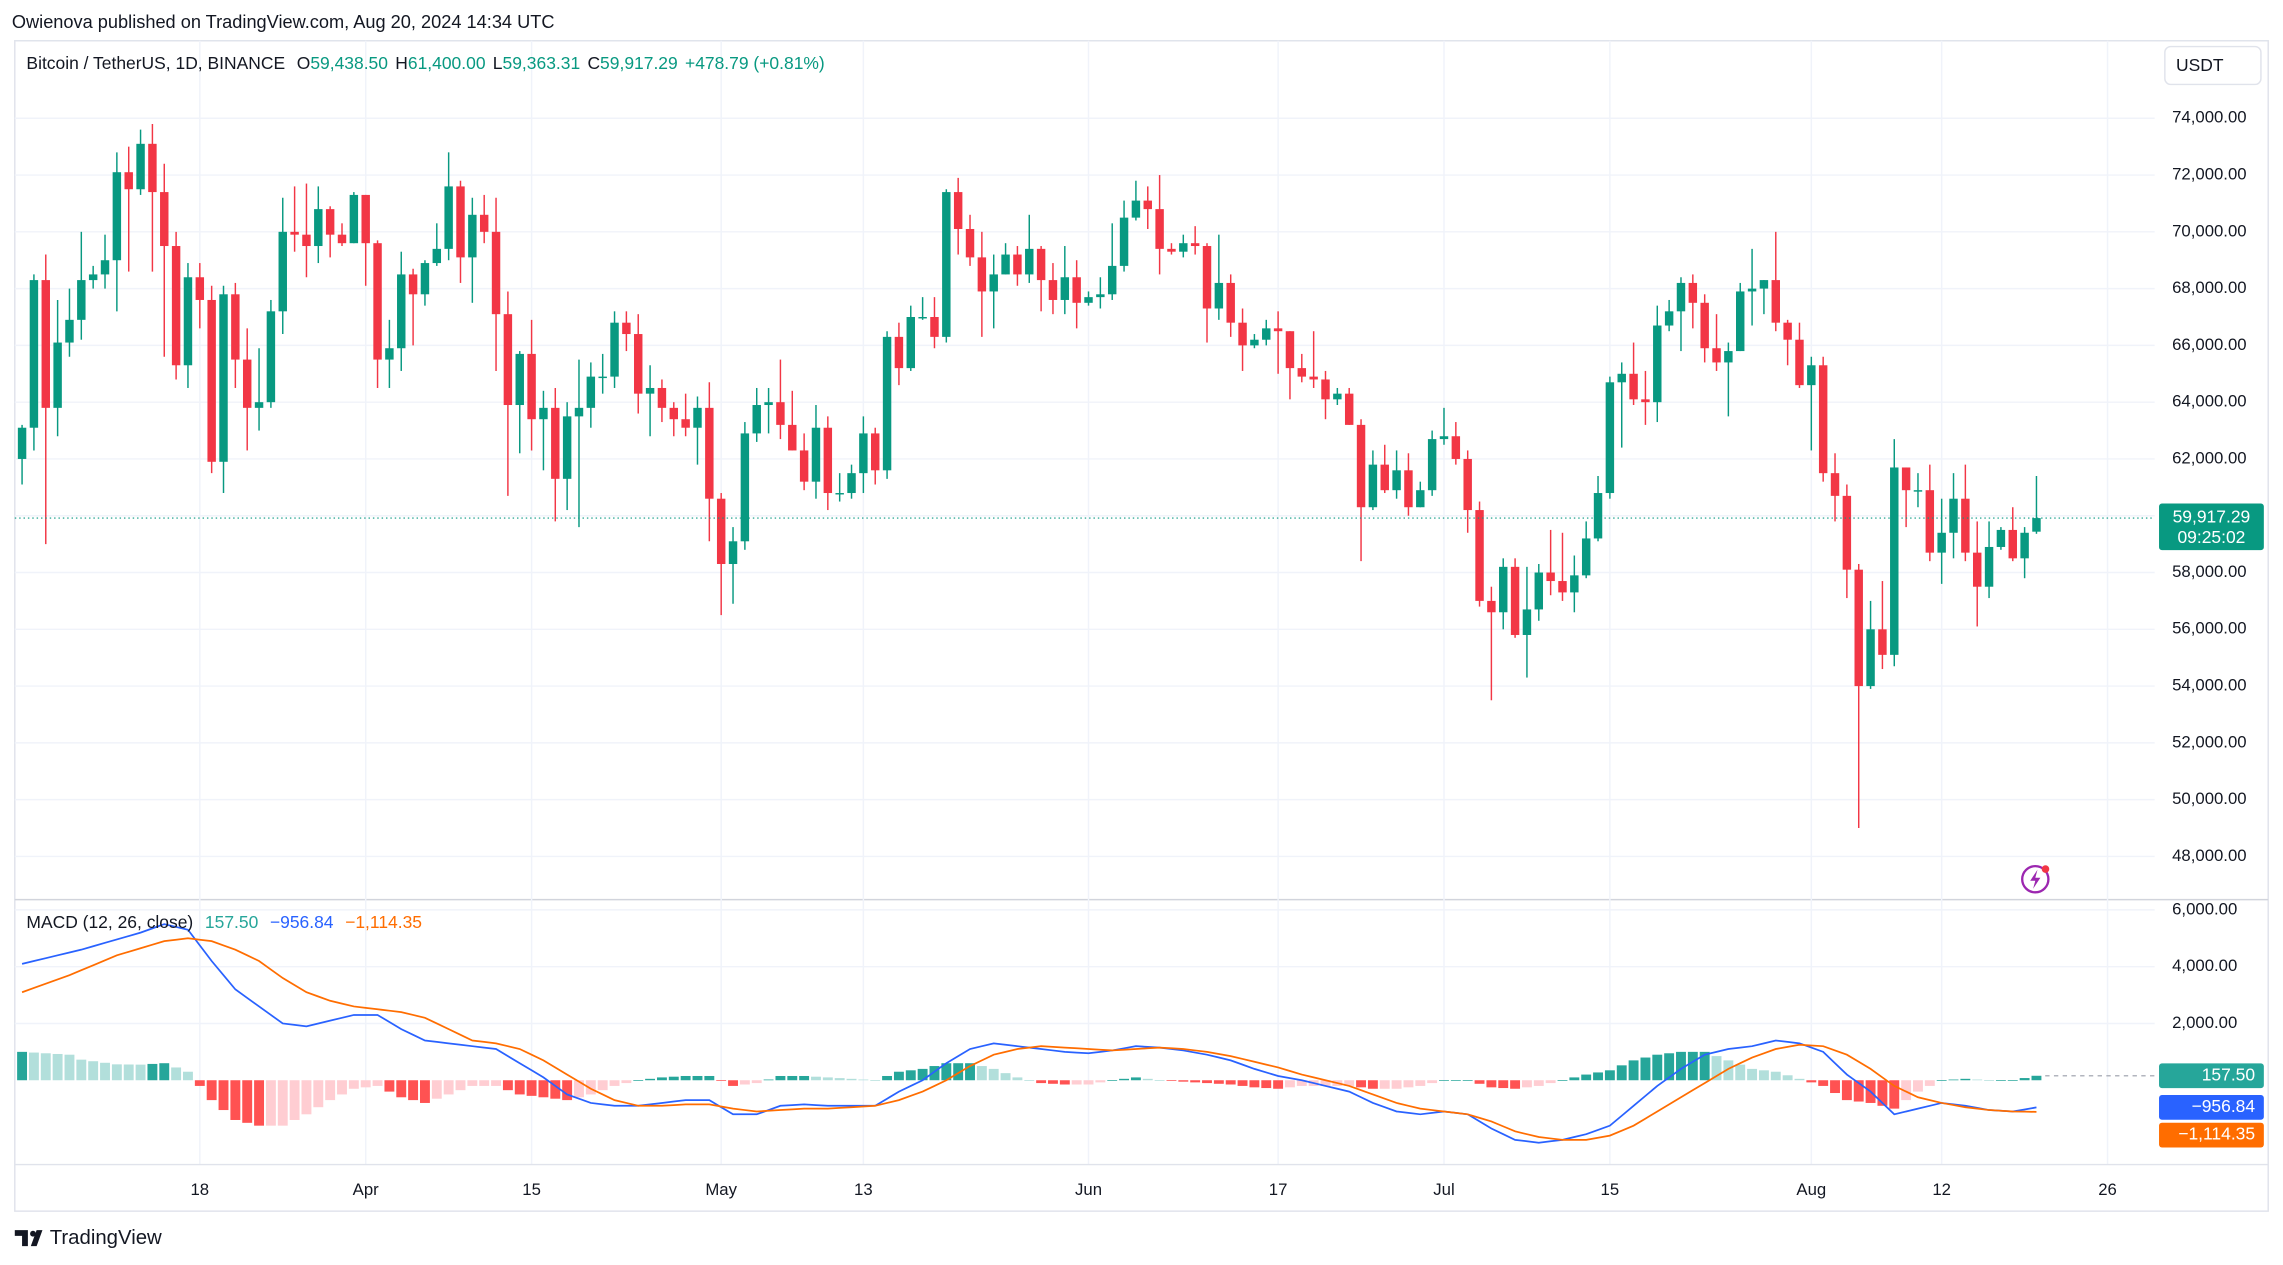  Describe the element at coordinates (2200, 65) in the screenshot. I see `currency-label: USDT` at that location.